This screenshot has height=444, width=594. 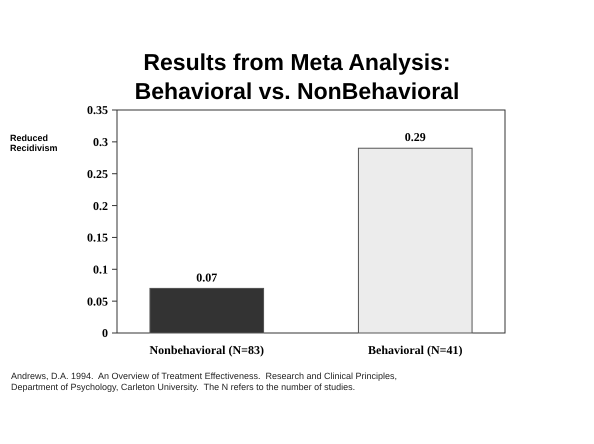 What do you see at coordinates (207, 277) in the screenshot?
I see `data-label: 0.07` at bounding box center [207, 277].